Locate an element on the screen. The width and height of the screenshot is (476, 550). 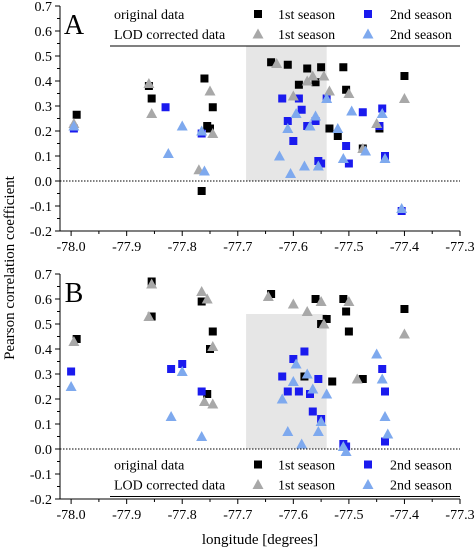
y-tick-label: 0.0 is located at coordinates (44, 450).